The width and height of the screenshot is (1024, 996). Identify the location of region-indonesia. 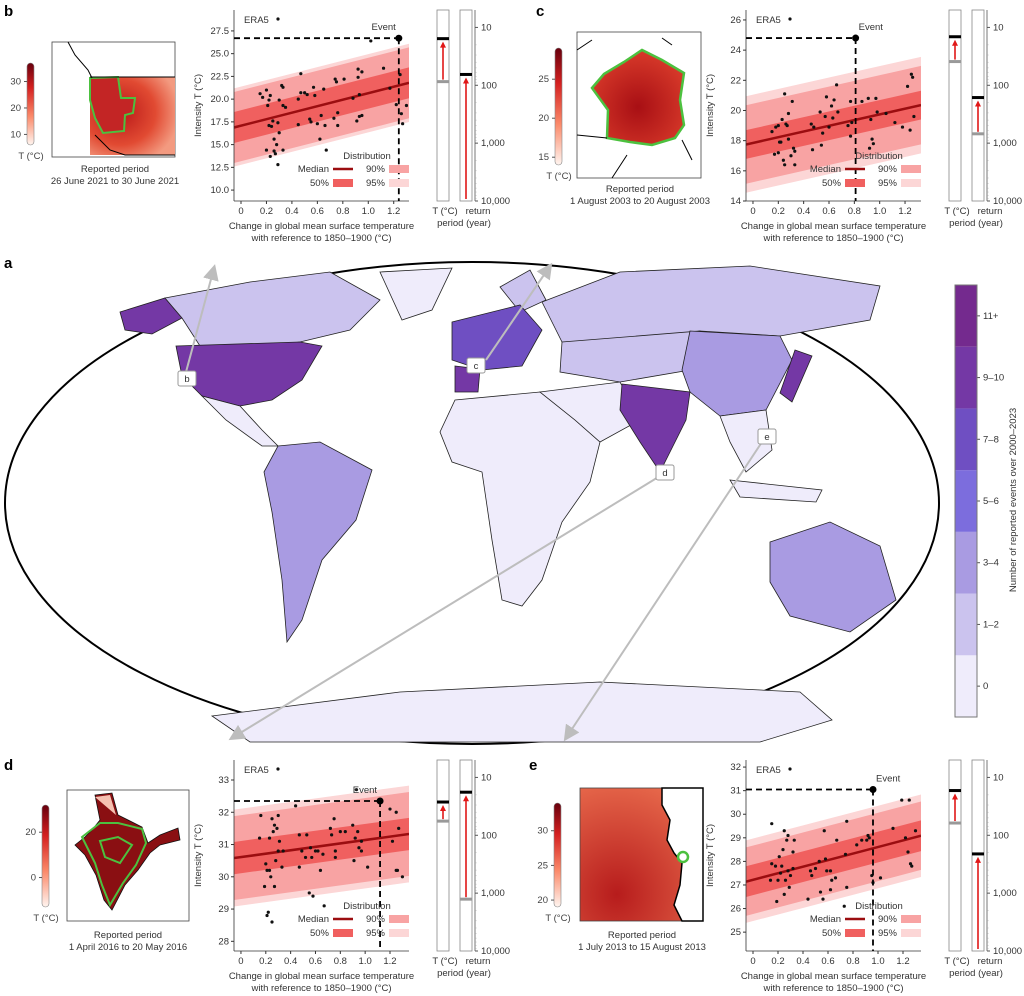
(776, 491).